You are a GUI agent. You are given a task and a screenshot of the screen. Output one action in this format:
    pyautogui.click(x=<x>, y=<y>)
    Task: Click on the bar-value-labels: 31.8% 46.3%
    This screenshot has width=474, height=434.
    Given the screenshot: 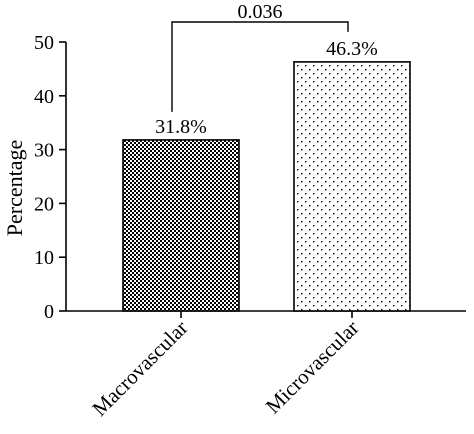 What is the action you would take?
    pyautogui.click(x=266, y=88)
    